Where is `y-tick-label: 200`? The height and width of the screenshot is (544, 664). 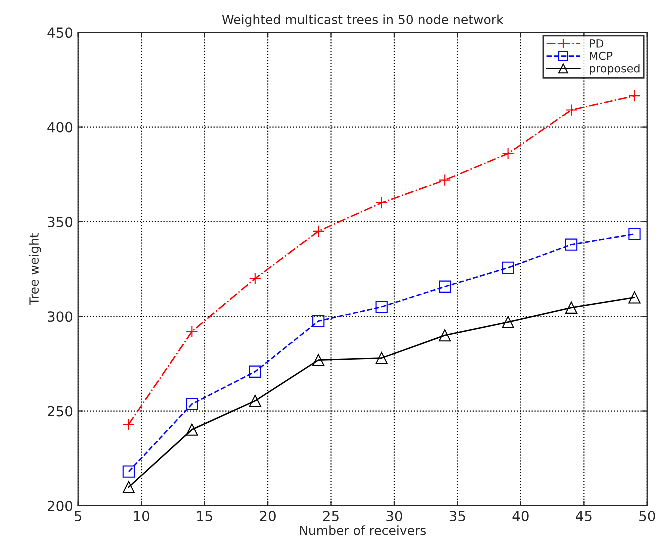
y-tick-label: 200 is located at coordinates (60, 506).